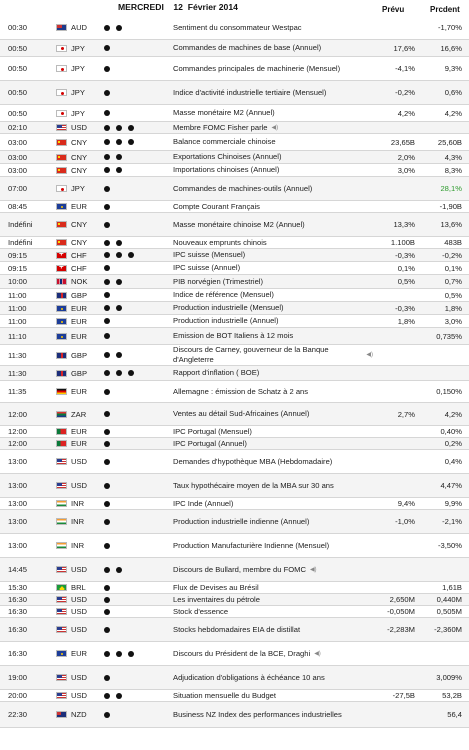 The image size is (469, 750). Describe the element at coordinates (273, 255) in the screenshot. I see `event-name: IPC suisse (Mensuel)` at that location.